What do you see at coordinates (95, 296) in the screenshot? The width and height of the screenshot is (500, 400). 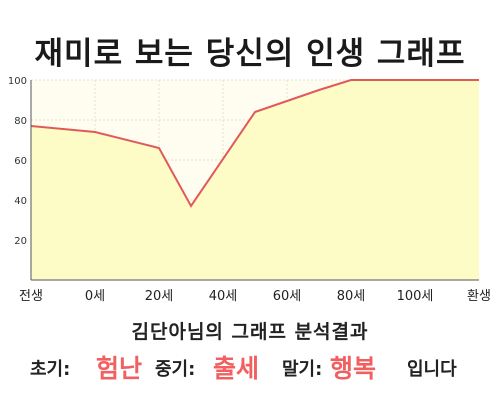 I see `x-tick-label: 0세` at bounding box center [95, 296].